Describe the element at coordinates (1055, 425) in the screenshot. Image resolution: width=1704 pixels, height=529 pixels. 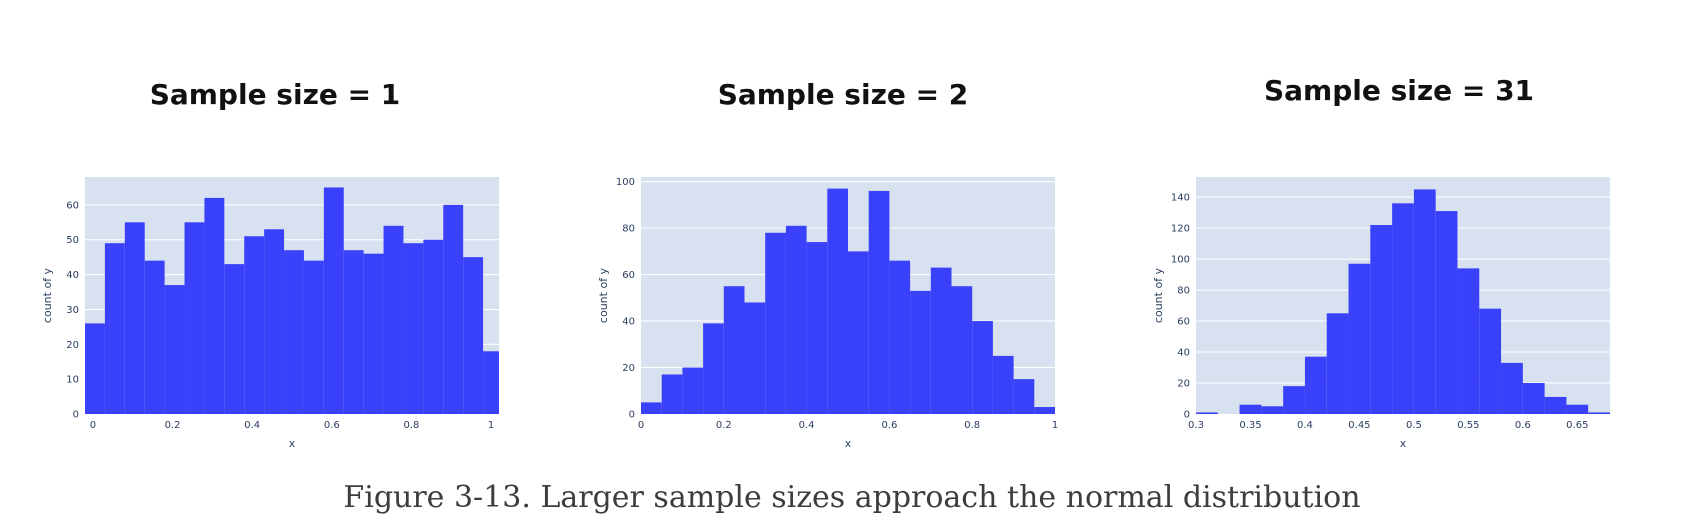
I see `x-tick-label: 1` at that location.